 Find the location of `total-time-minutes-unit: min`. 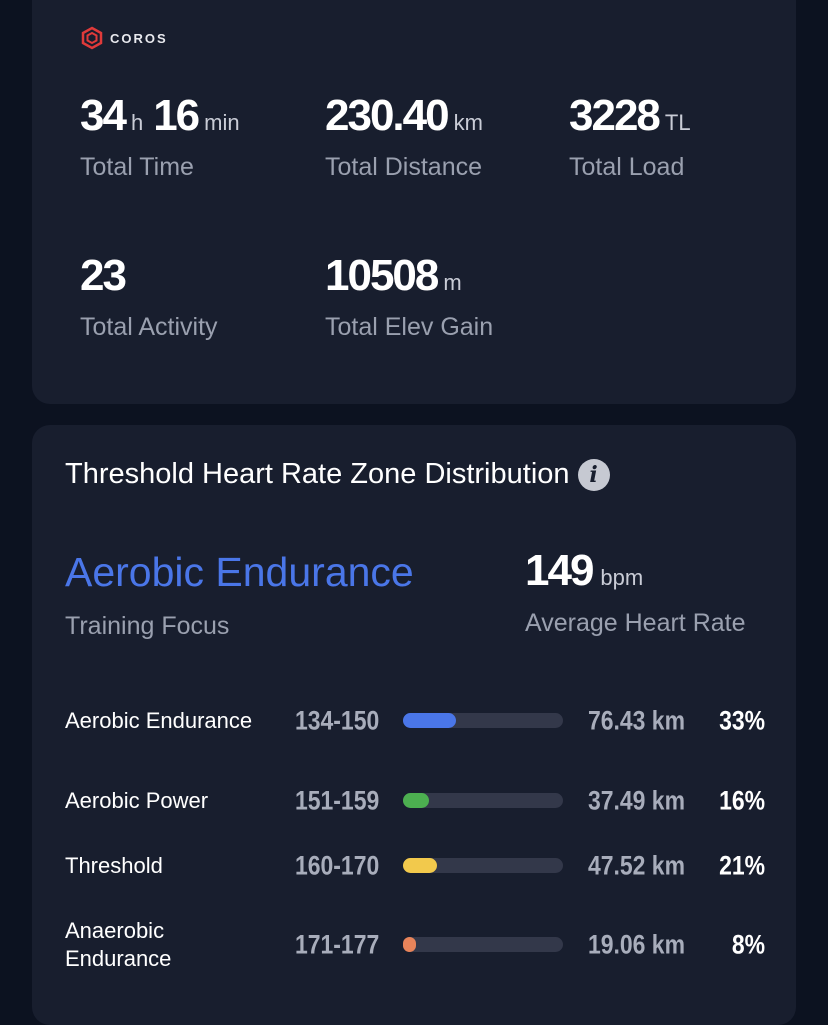

total-time-minutes-unit: min is located at coordinates (222, 122).